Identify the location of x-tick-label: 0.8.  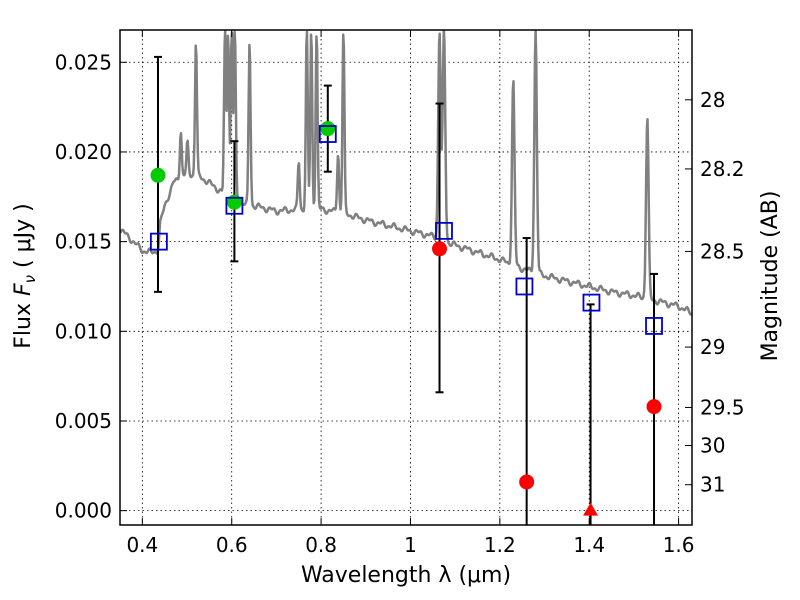
(321, 545).